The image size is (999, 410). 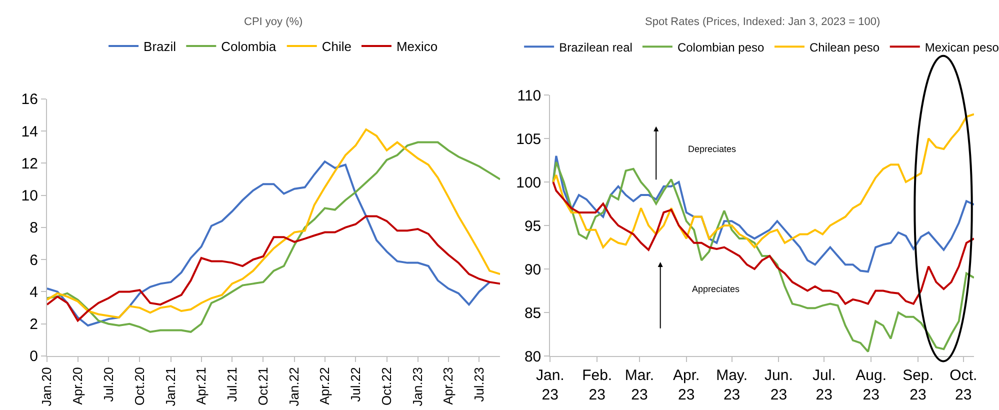 I want to click on x-tick-label: Jul.20, so click(x=108, y=384).